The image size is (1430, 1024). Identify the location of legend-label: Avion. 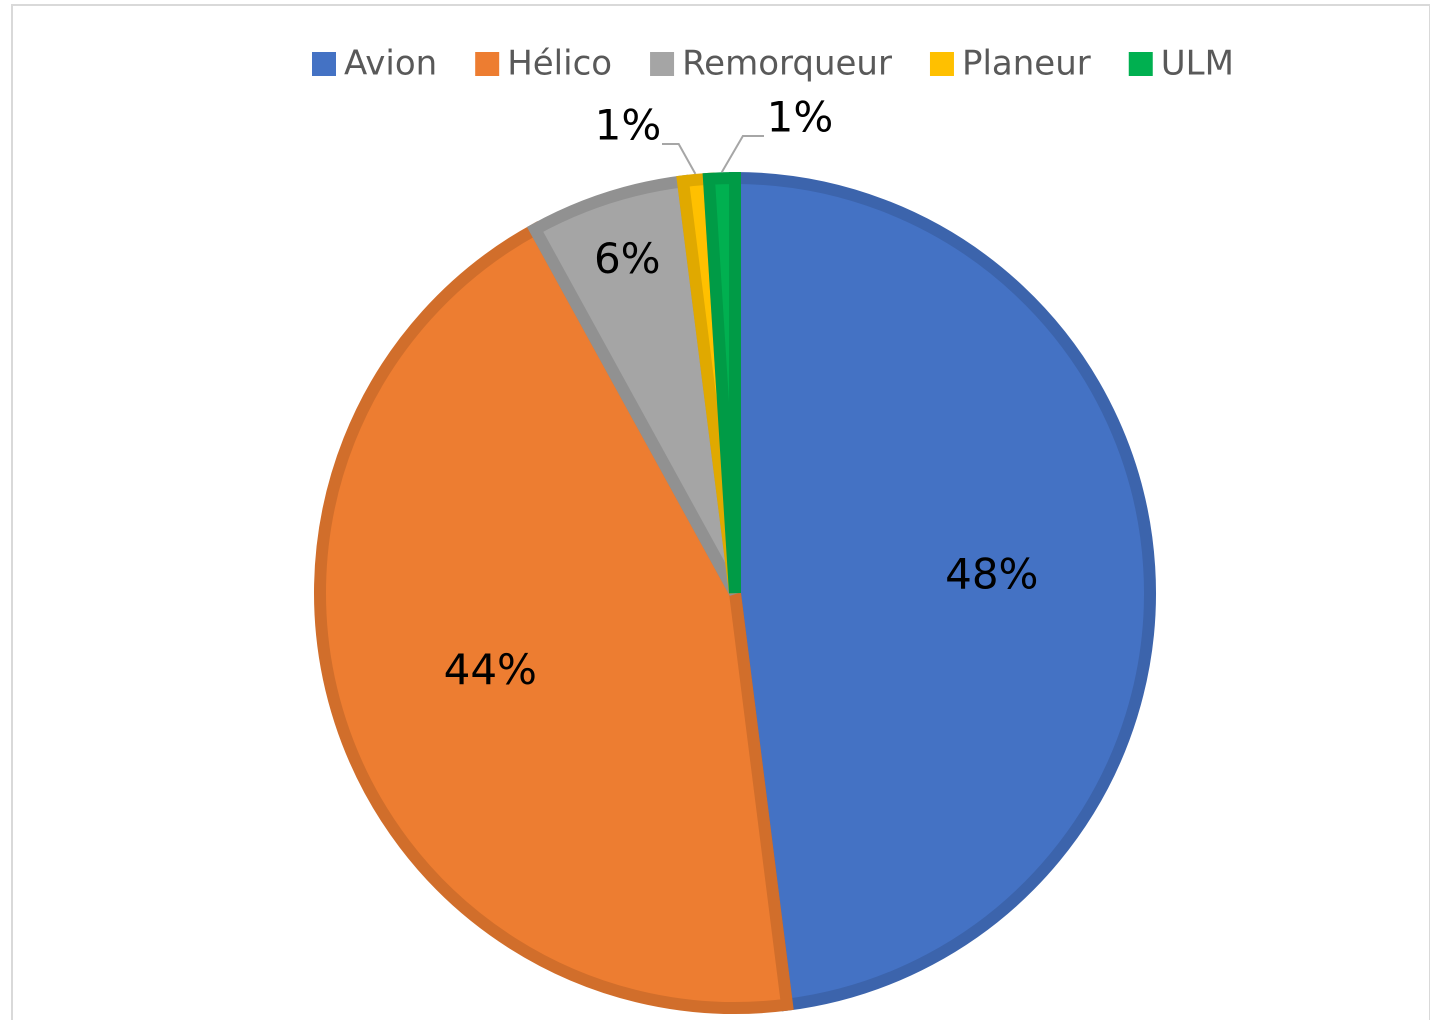
(390, 64).